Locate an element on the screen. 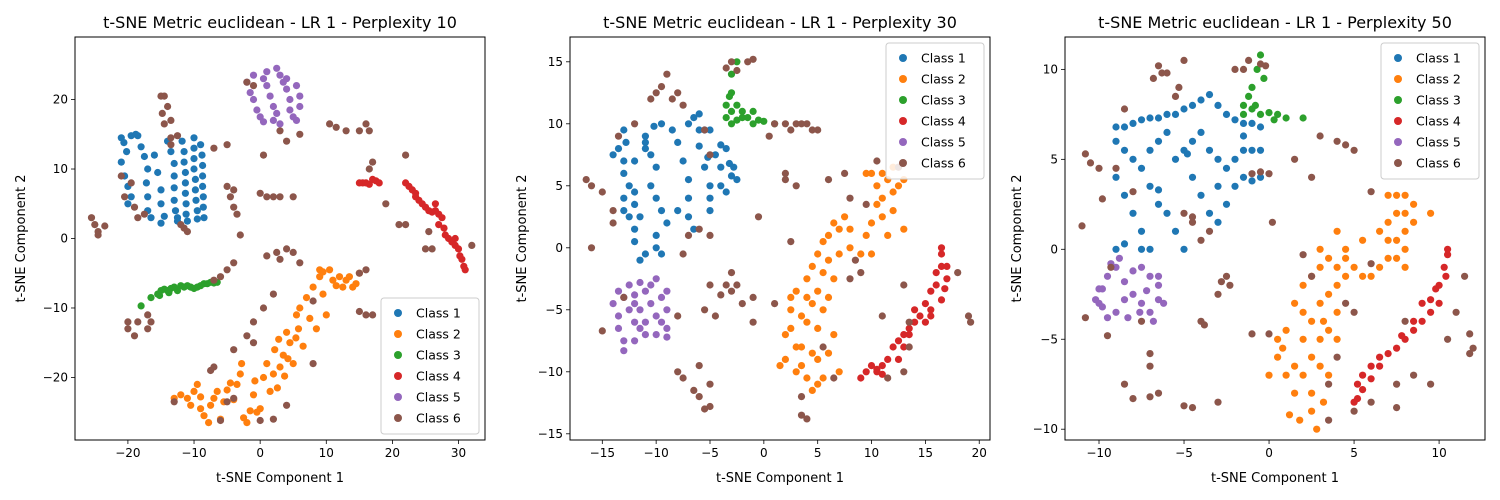 This screenshot has width=1500, height=500. legend-label-class-2: Class 2 is located at coordinates (438, 334).